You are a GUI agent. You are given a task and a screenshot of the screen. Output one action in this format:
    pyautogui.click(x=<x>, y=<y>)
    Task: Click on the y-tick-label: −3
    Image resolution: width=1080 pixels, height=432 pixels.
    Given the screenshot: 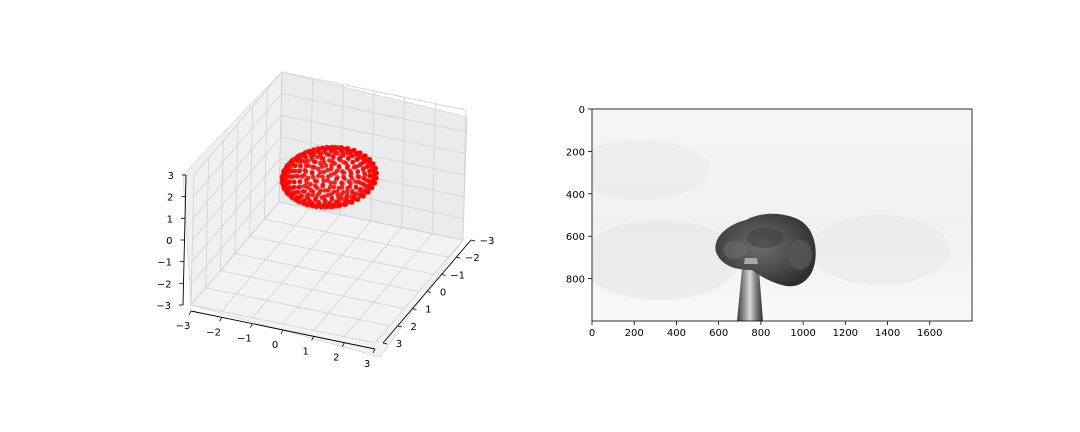 What is the action you would take?
    pyautogui.click(x=487, y=241)
    